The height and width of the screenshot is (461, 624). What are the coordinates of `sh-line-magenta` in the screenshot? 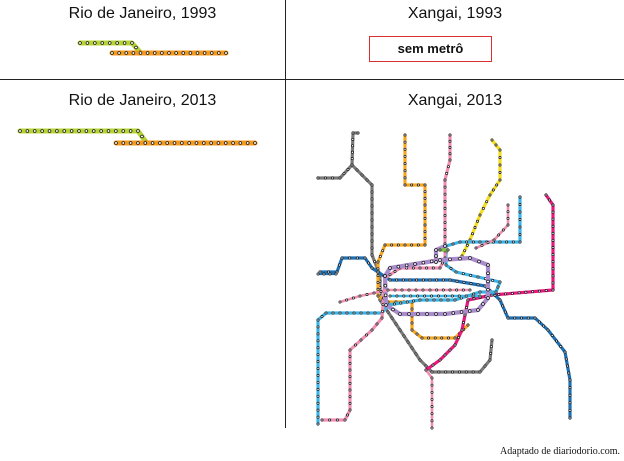 It's located at (489, 282).